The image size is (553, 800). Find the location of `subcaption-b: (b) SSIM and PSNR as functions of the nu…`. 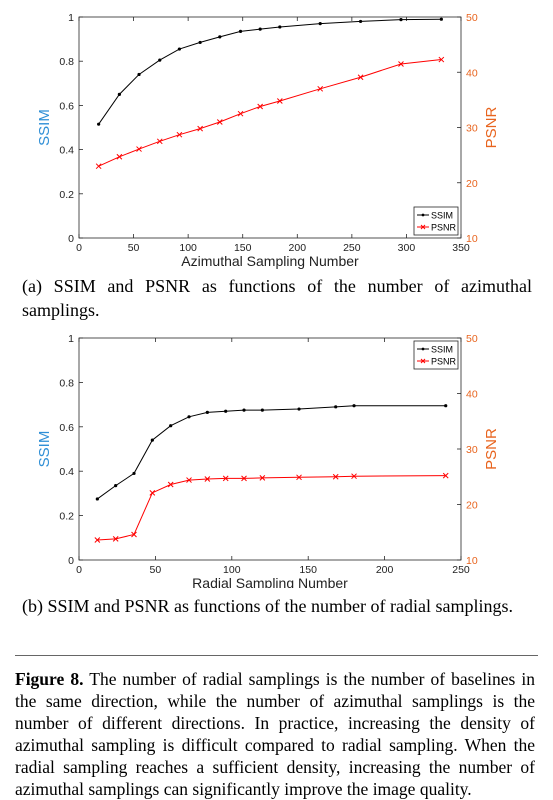

subcaption-b: (b) SSIM and PSNR as functions of the nu… is located at coordinates (277, 606).